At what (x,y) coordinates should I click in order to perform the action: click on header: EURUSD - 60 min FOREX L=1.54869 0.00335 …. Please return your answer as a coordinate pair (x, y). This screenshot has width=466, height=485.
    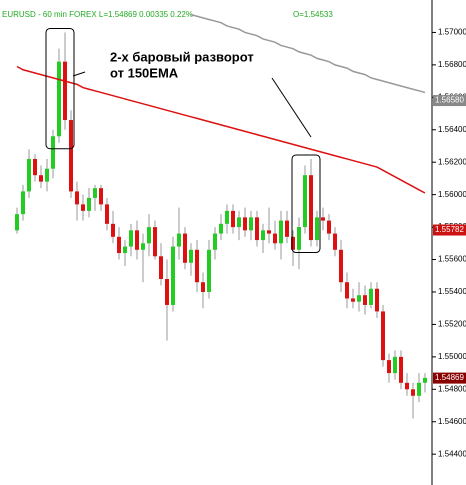
    Looking at the image, I should click on (97, 14).